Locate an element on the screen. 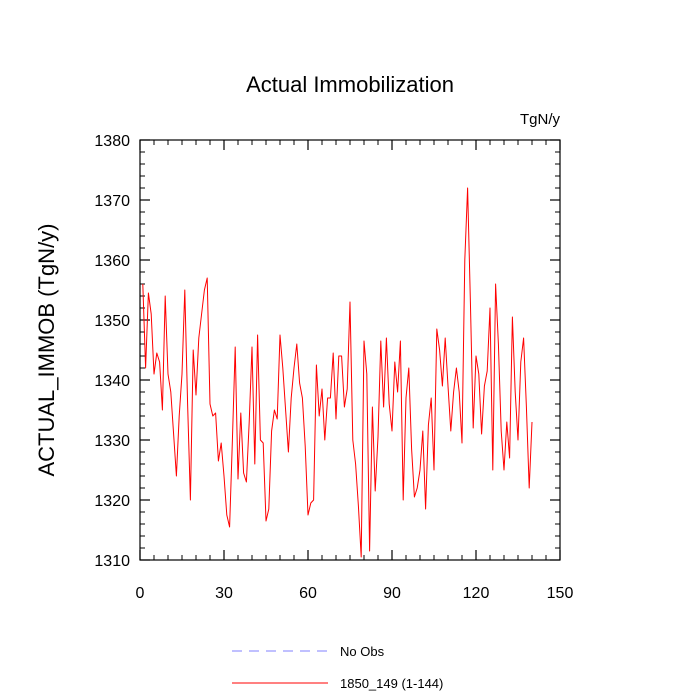 The height and width of the screenshot is (700, 700). legend-label: 1850_149 (1-144) is located at coordinates (391, 683).